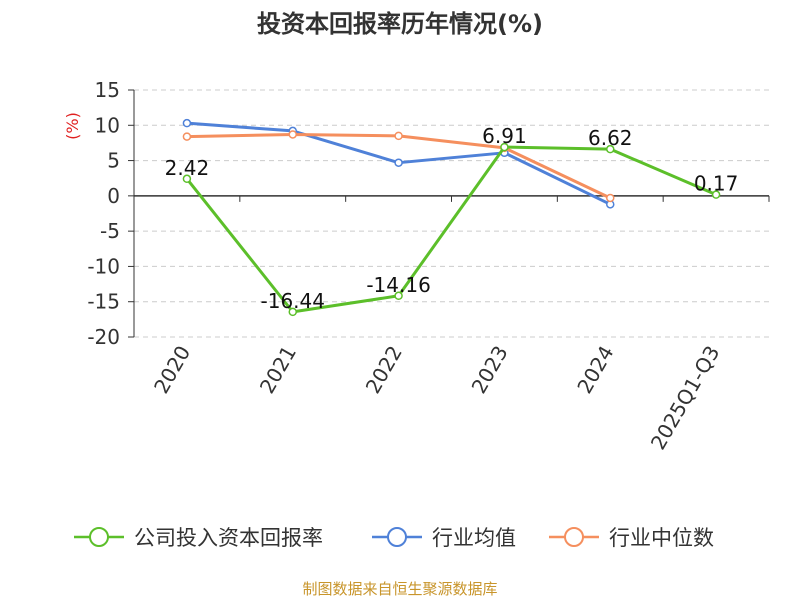 This screenshot has width=800, height=600. I want to click on x-tick-label: 2024, so click(595, 370).